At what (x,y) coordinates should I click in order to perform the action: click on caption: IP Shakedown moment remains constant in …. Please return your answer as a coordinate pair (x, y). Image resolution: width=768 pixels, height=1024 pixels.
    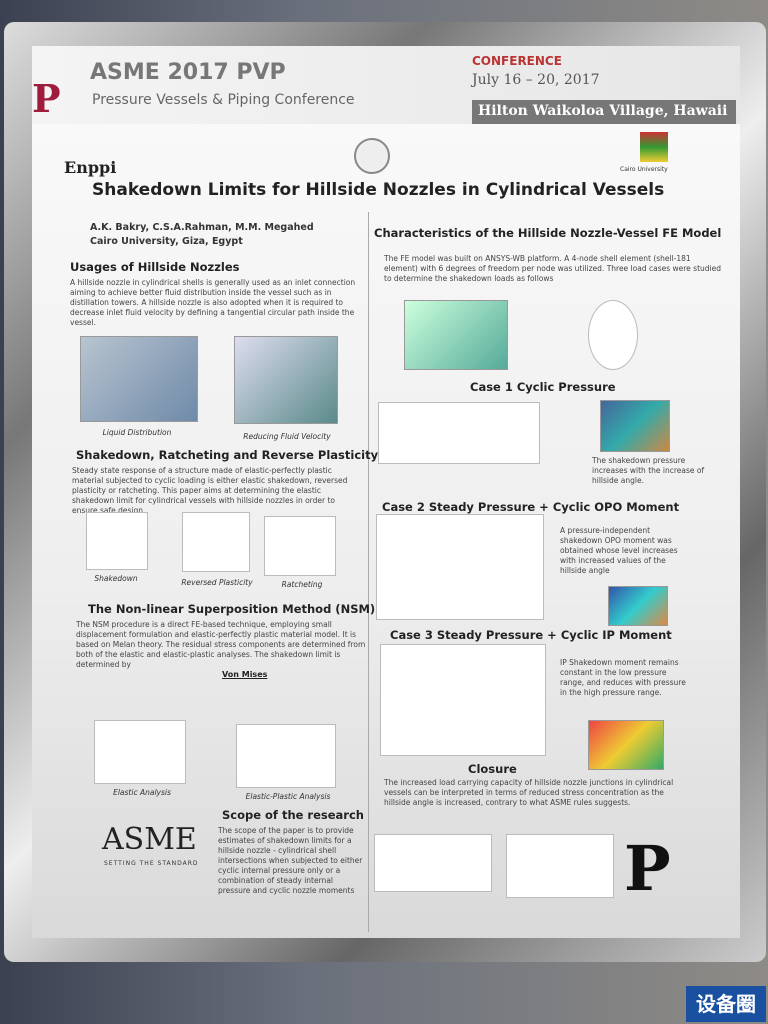
    Looking at the image, I should click on (623, 677).